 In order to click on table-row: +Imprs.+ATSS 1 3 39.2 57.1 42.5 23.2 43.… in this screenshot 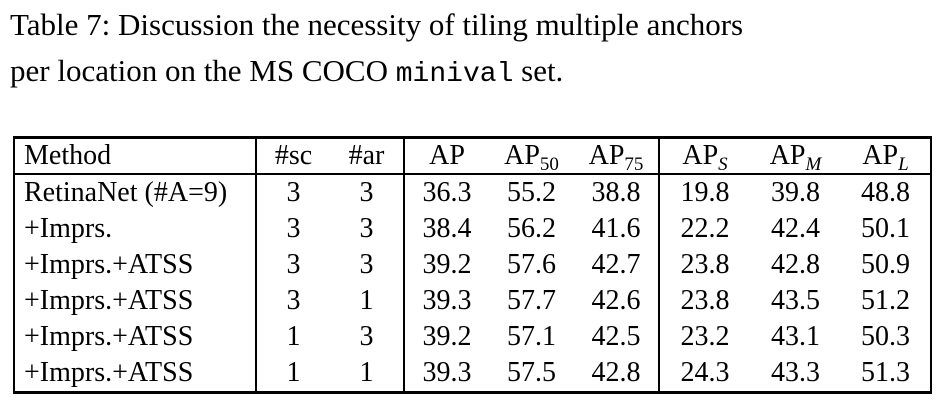, I will do `click(472, 337)`.